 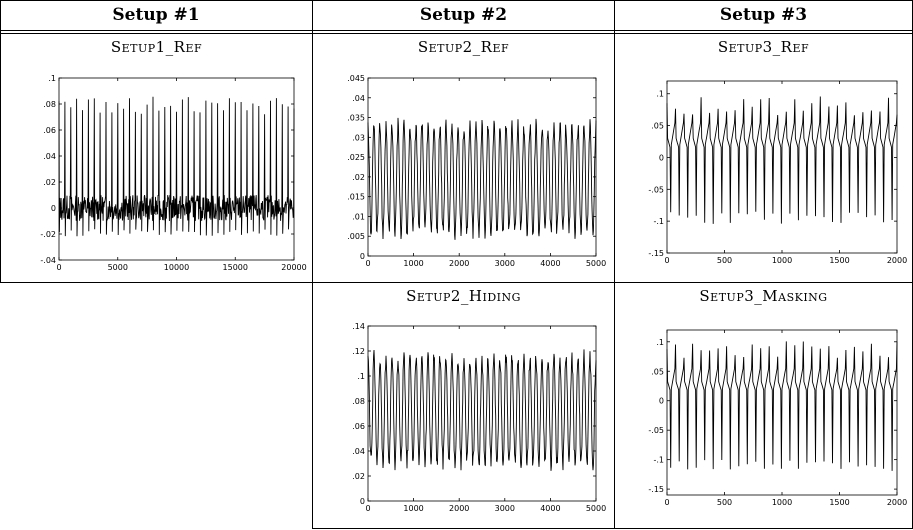 What do you see at coordinates (235, 267) in the screenshot?
I see `x-tick-label: 15000` at bounding box center [235, 267].